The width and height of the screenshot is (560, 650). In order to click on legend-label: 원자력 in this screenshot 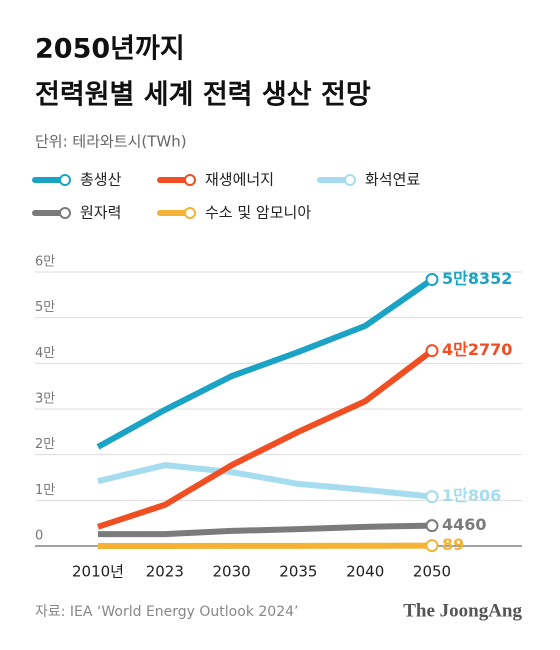, I will do `click(100, 213)`.